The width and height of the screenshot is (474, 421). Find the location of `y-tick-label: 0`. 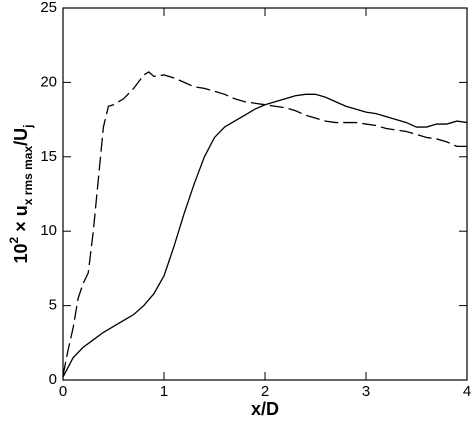

y-tick-label: 0 is located at coordinates (53, 379).